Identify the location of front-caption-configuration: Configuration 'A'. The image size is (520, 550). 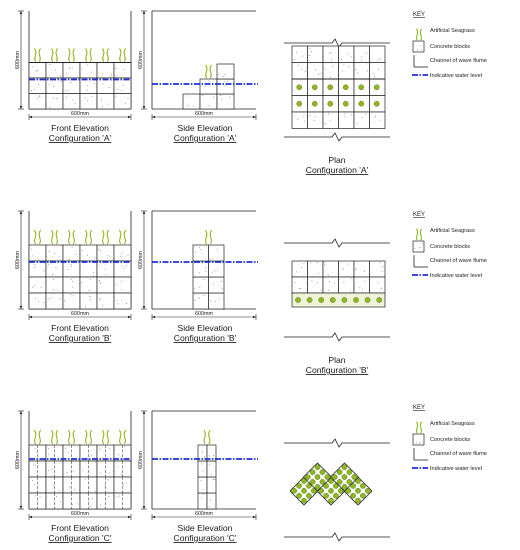
(80, 138).